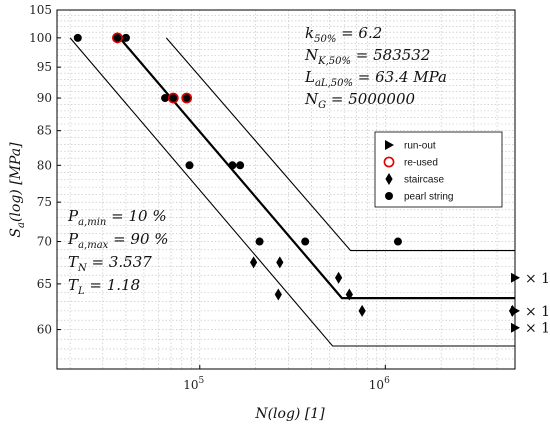  What do you see at coordinates (359, 100) in the screenshot?
I see `annotation-ng: NG = 5000000` at bounding box center [359, 100].